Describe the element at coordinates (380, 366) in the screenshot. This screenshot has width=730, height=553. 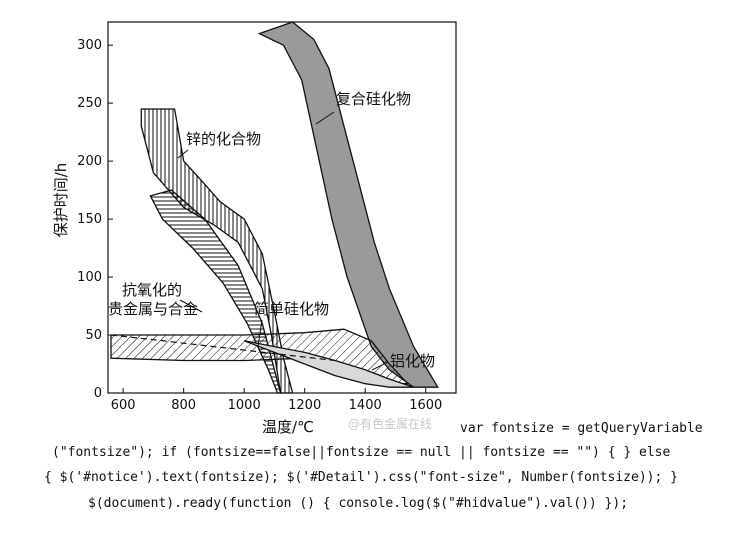
I see `leader-aluminides` at that location.